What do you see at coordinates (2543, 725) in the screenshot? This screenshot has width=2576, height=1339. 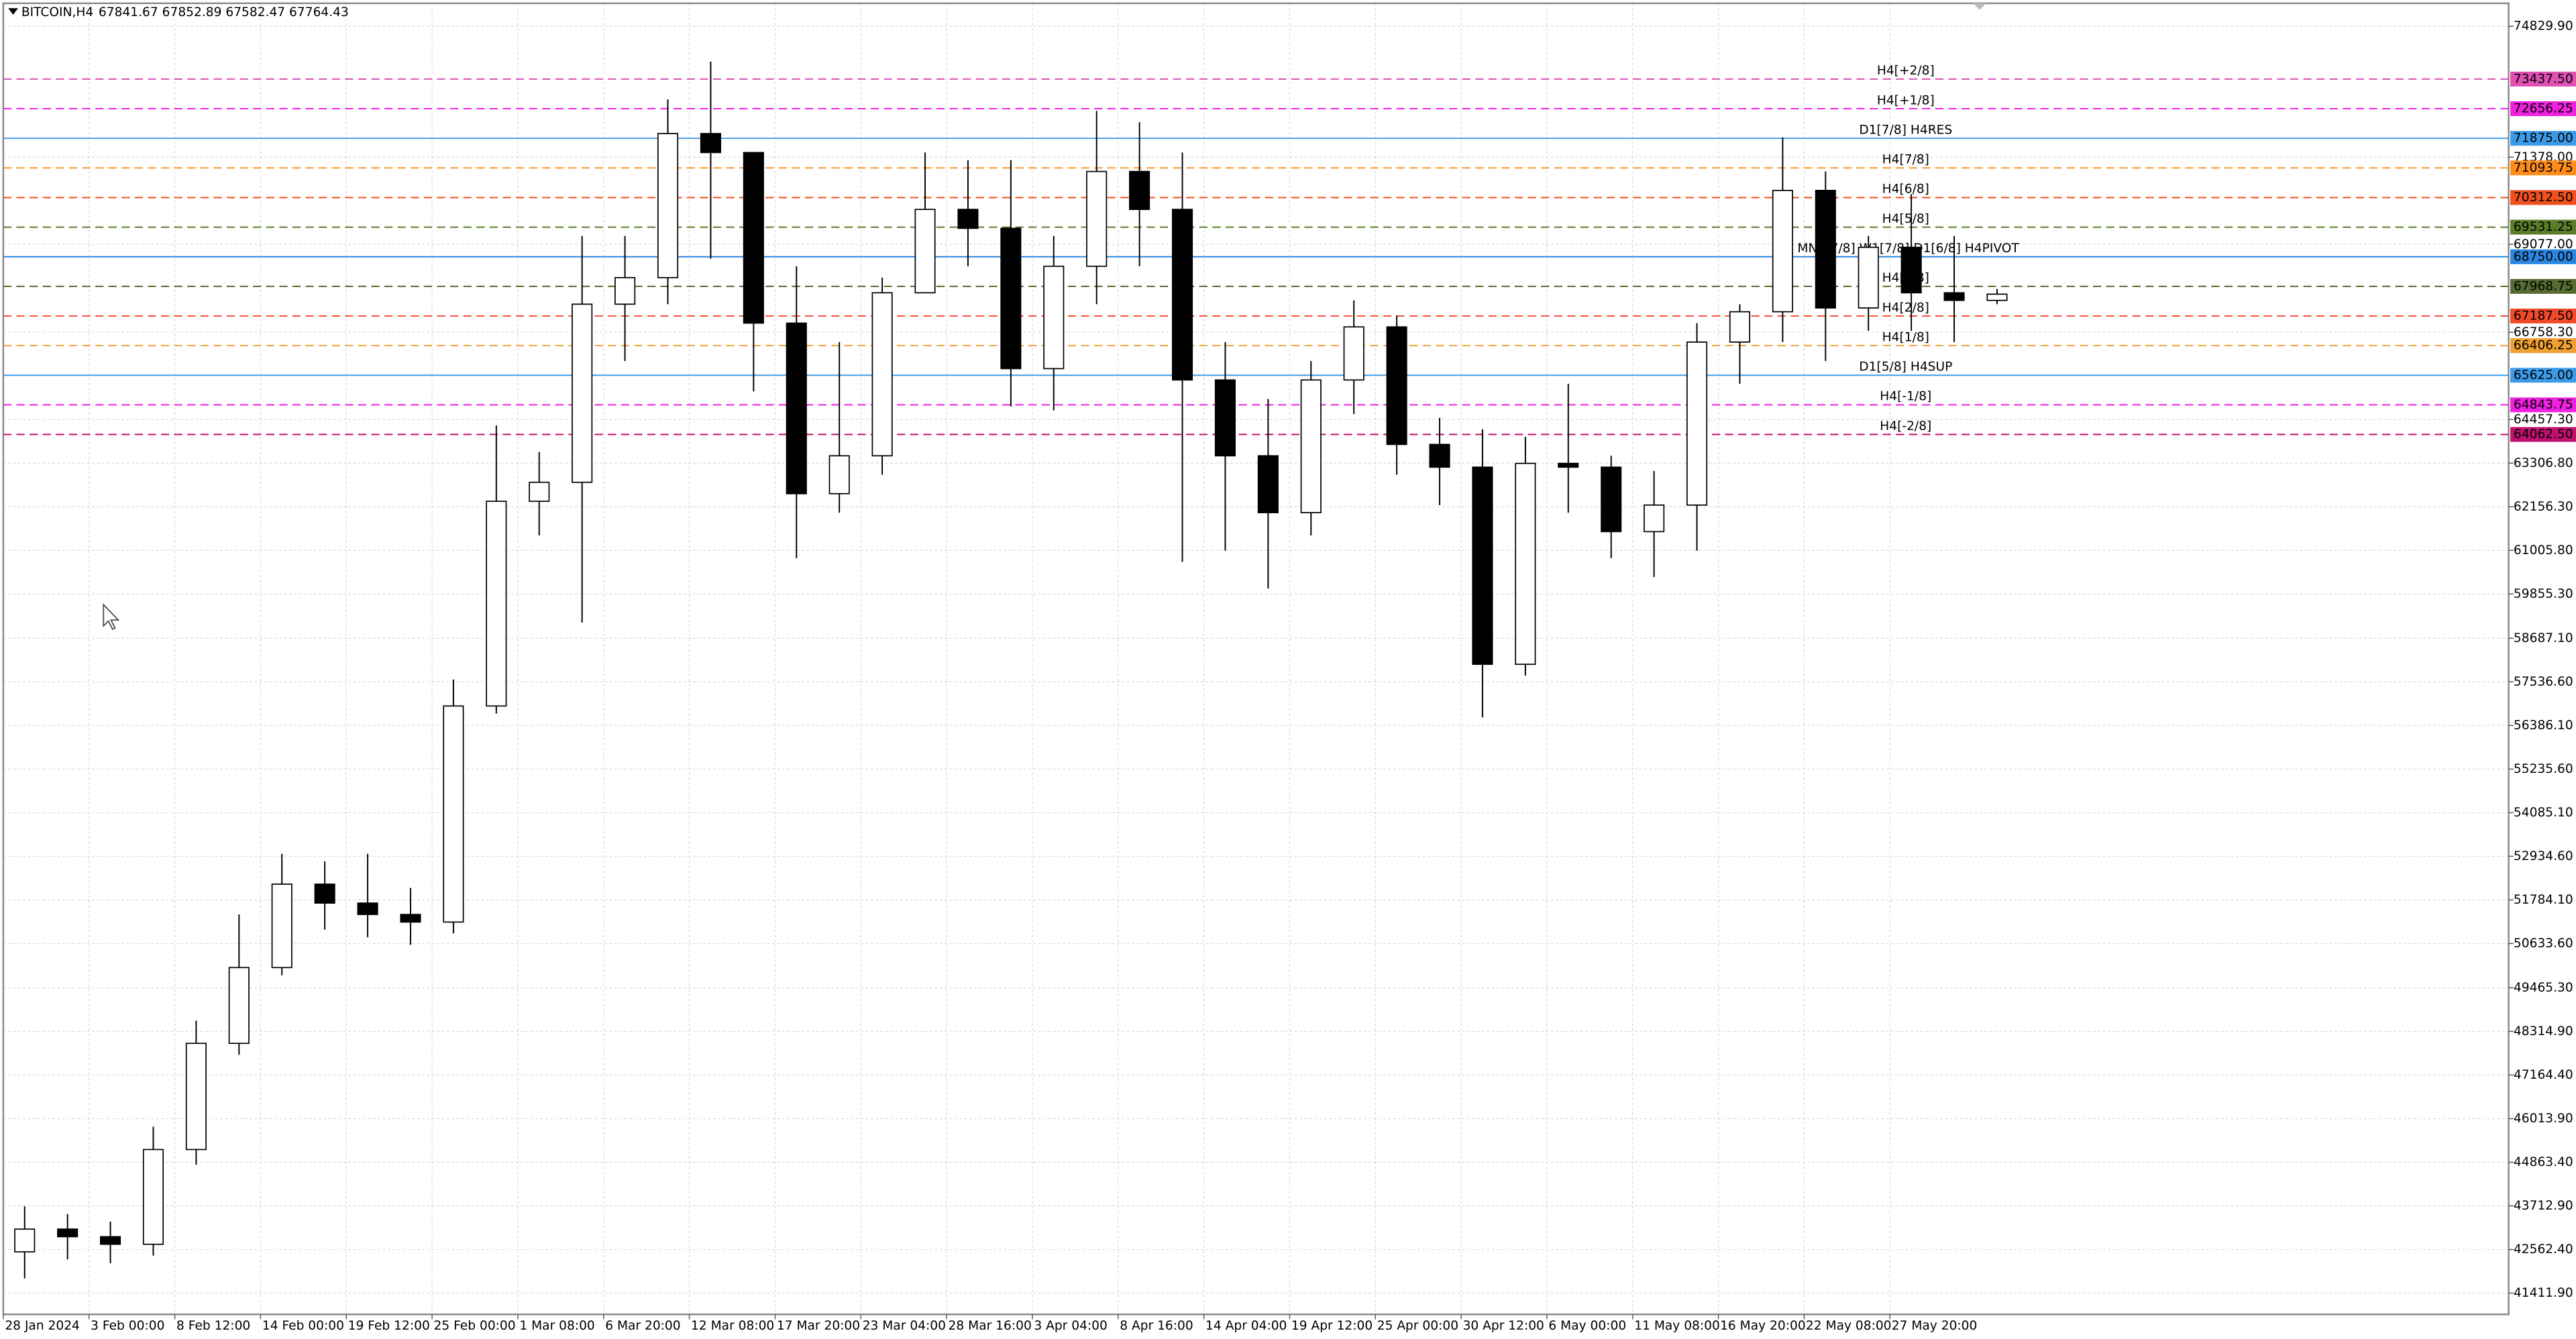 I see `y-tick-label: 56386.10` at bounding box center [2543, 725].